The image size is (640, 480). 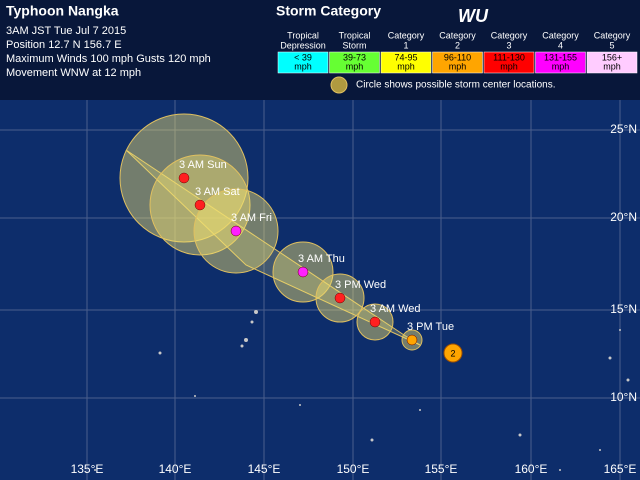 What do you see at coordinates (441, 469) in the screenshot?
I see `longitude-label: 155°E` at bounding box center [441, 469].